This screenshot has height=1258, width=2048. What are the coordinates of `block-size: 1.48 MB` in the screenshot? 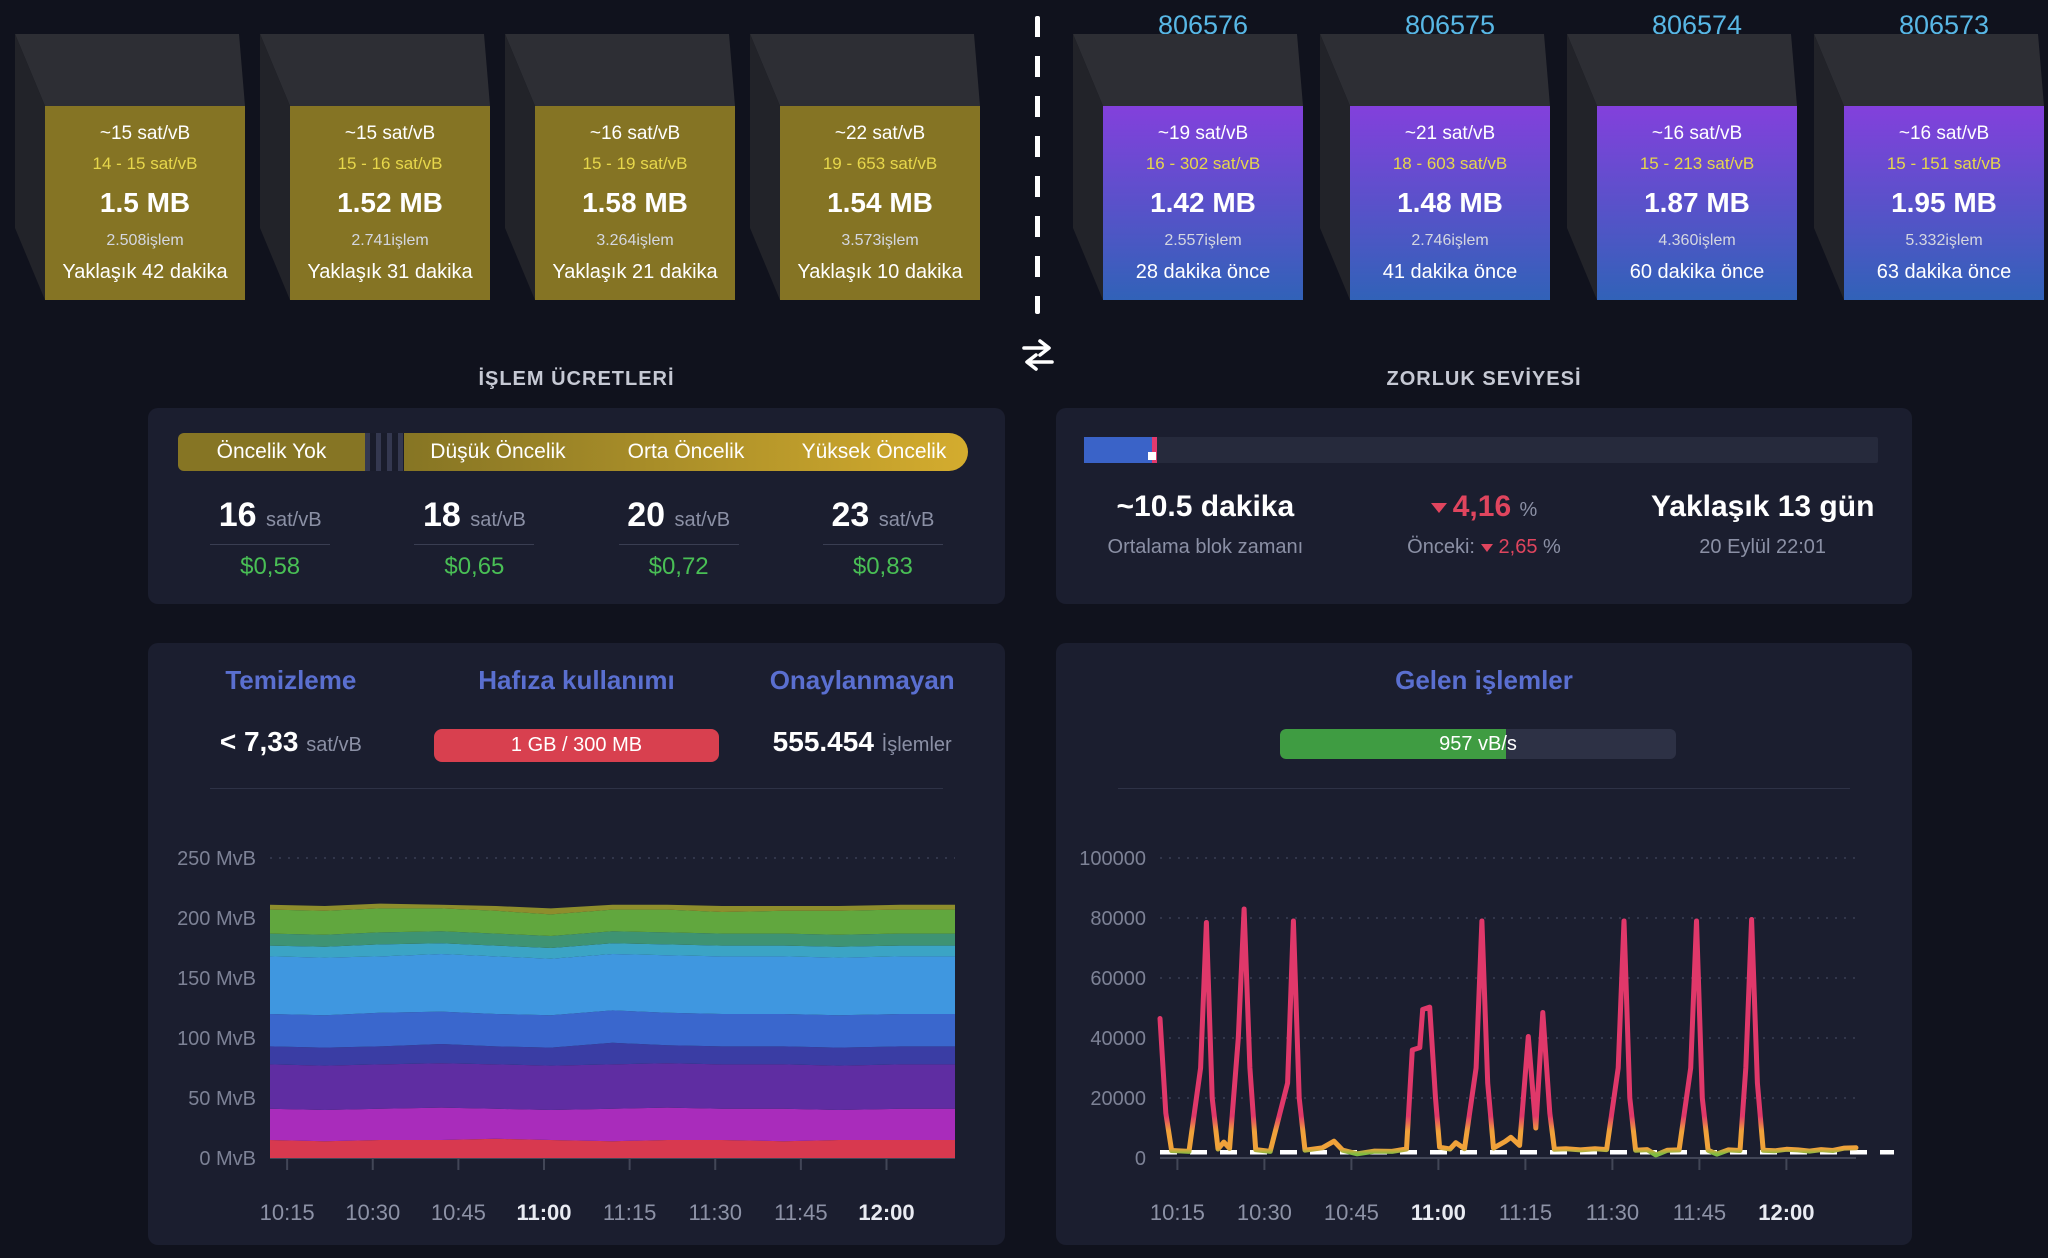 It's located at (1450, 202).